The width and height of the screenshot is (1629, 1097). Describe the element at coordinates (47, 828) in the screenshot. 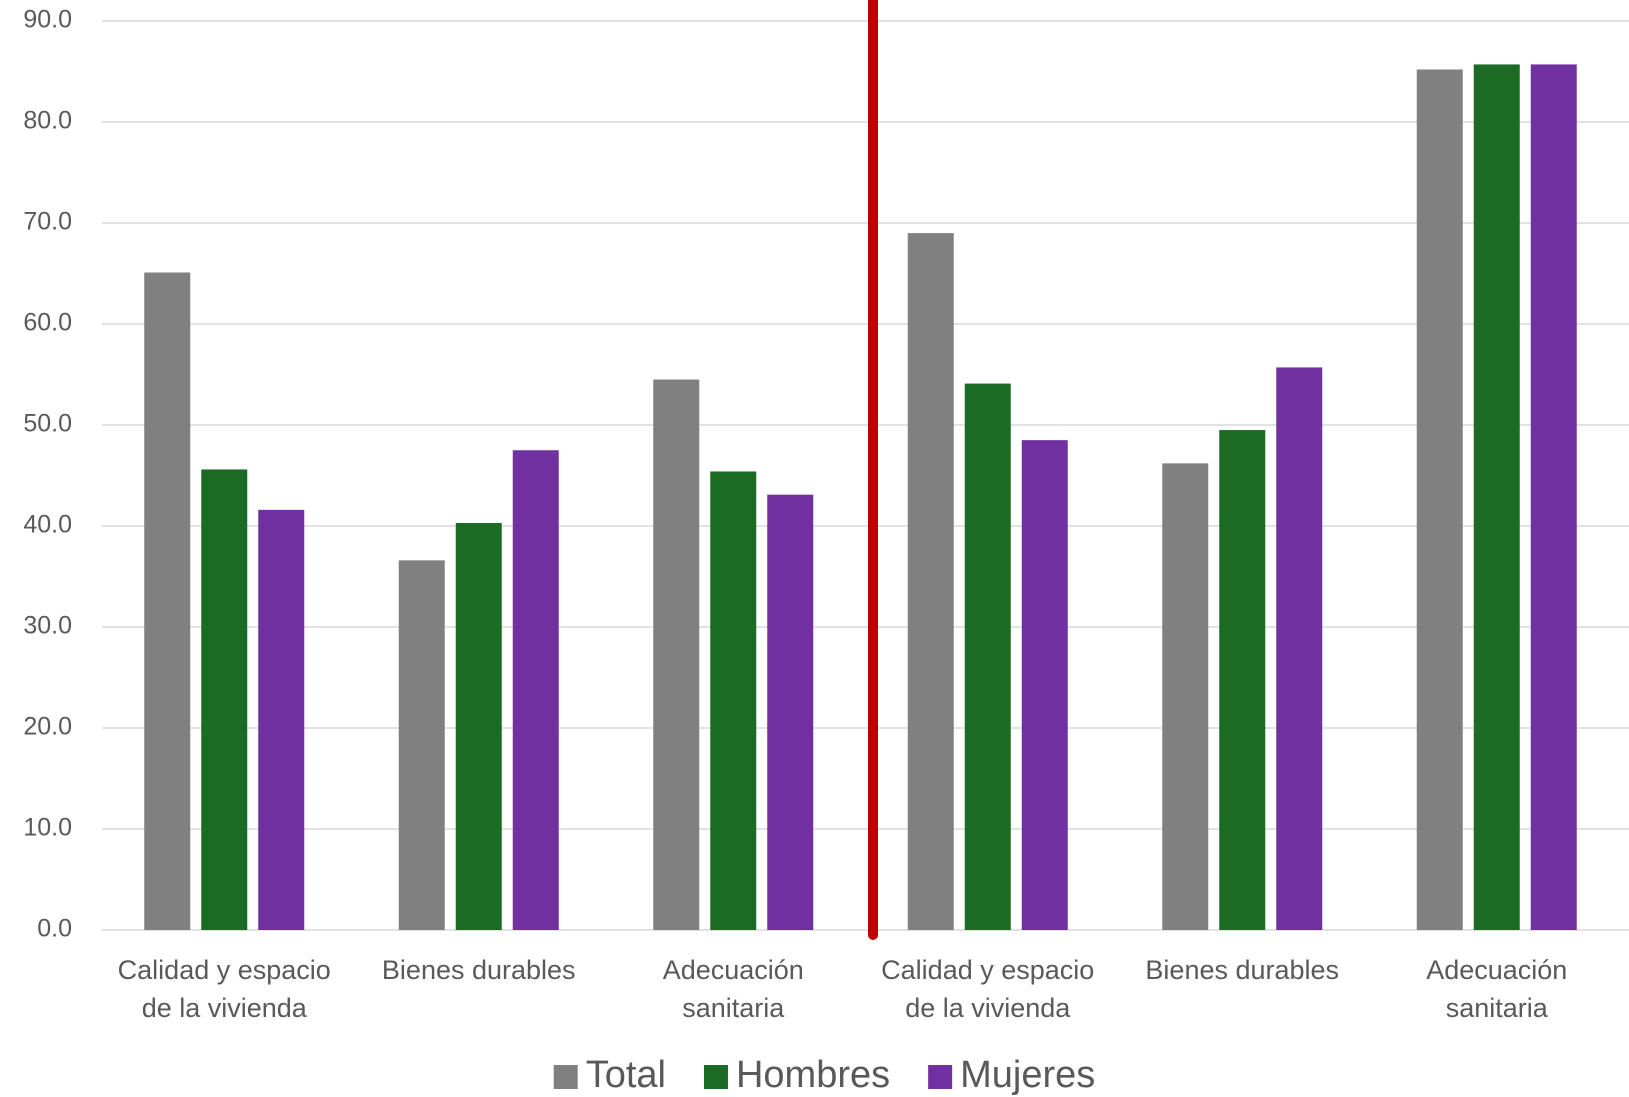

I see `y-tick-label: 10.0` at that location.